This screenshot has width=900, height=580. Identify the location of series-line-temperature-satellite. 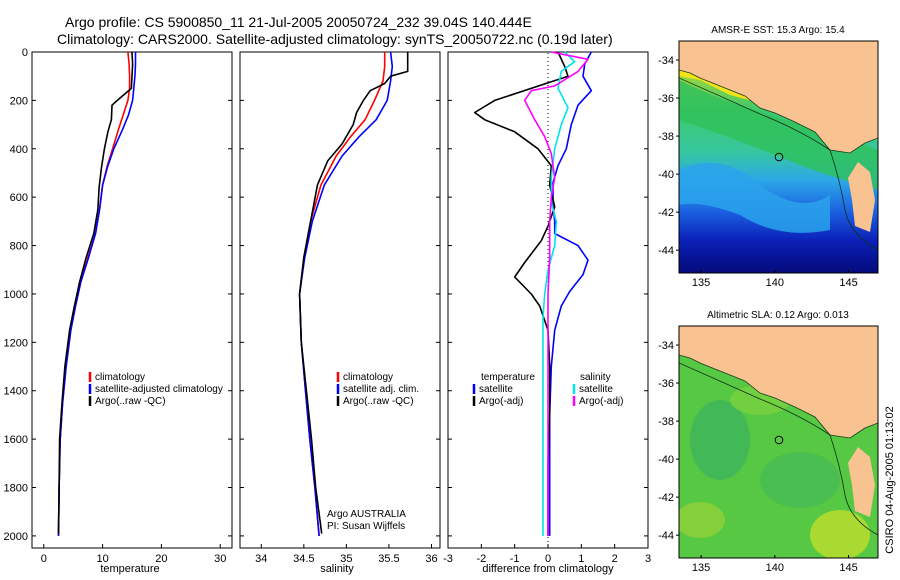
(570, 293).